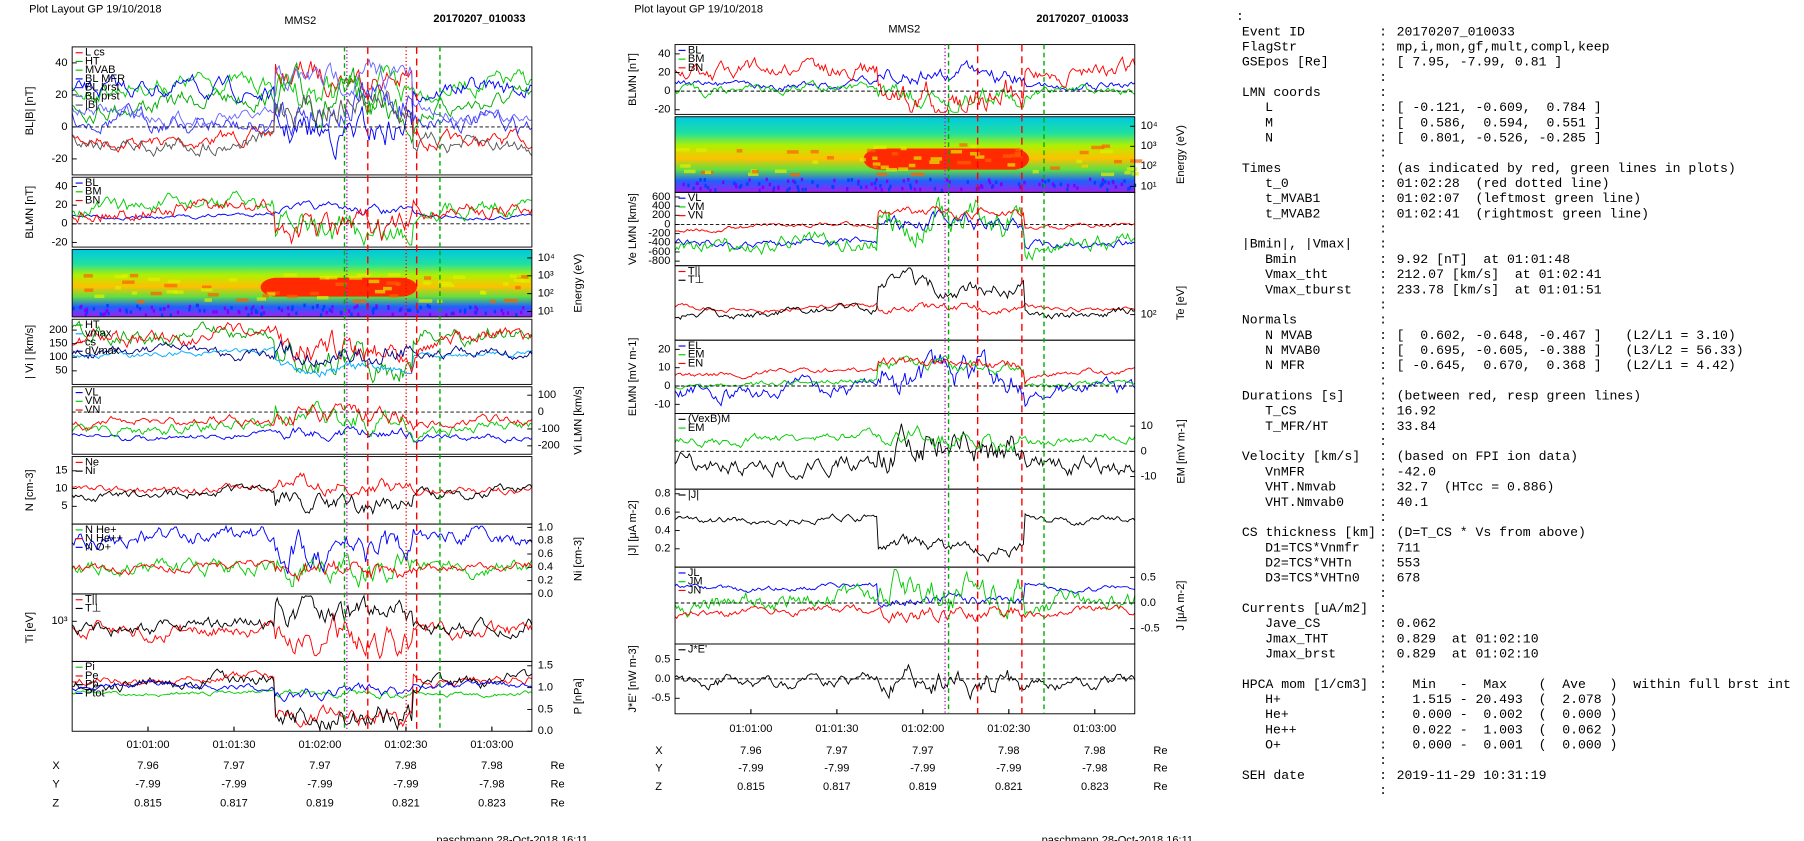  I want to click on field-key: N, so click(1269, 138).